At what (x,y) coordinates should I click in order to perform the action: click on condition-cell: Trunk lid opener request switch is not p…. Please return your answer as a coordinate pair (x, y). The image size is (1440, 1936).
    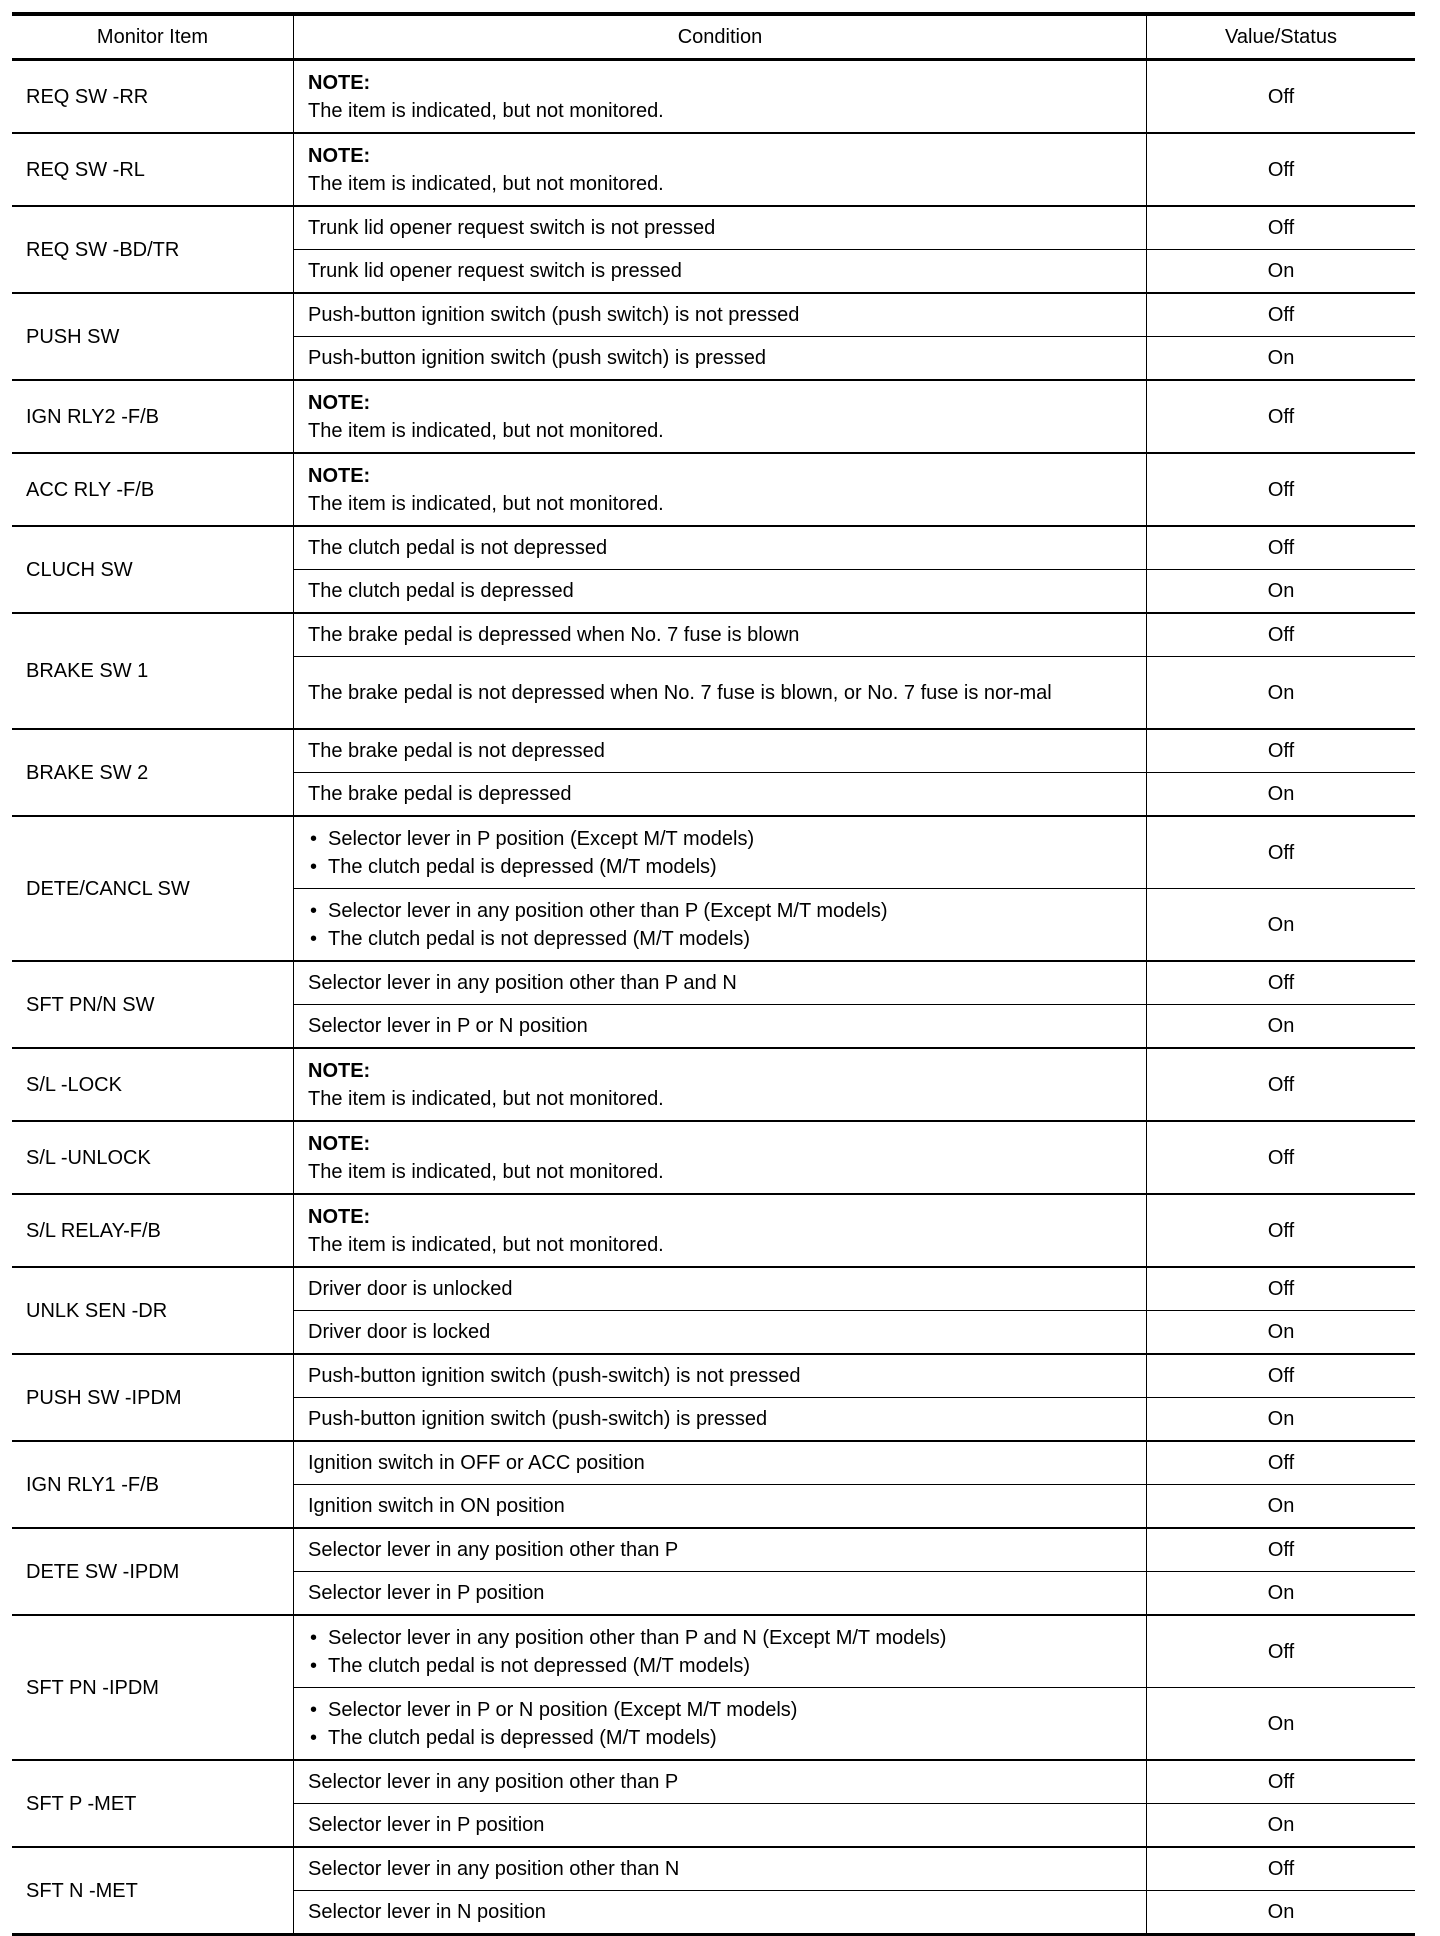
    Looking at the image, I should click on (720, 227).